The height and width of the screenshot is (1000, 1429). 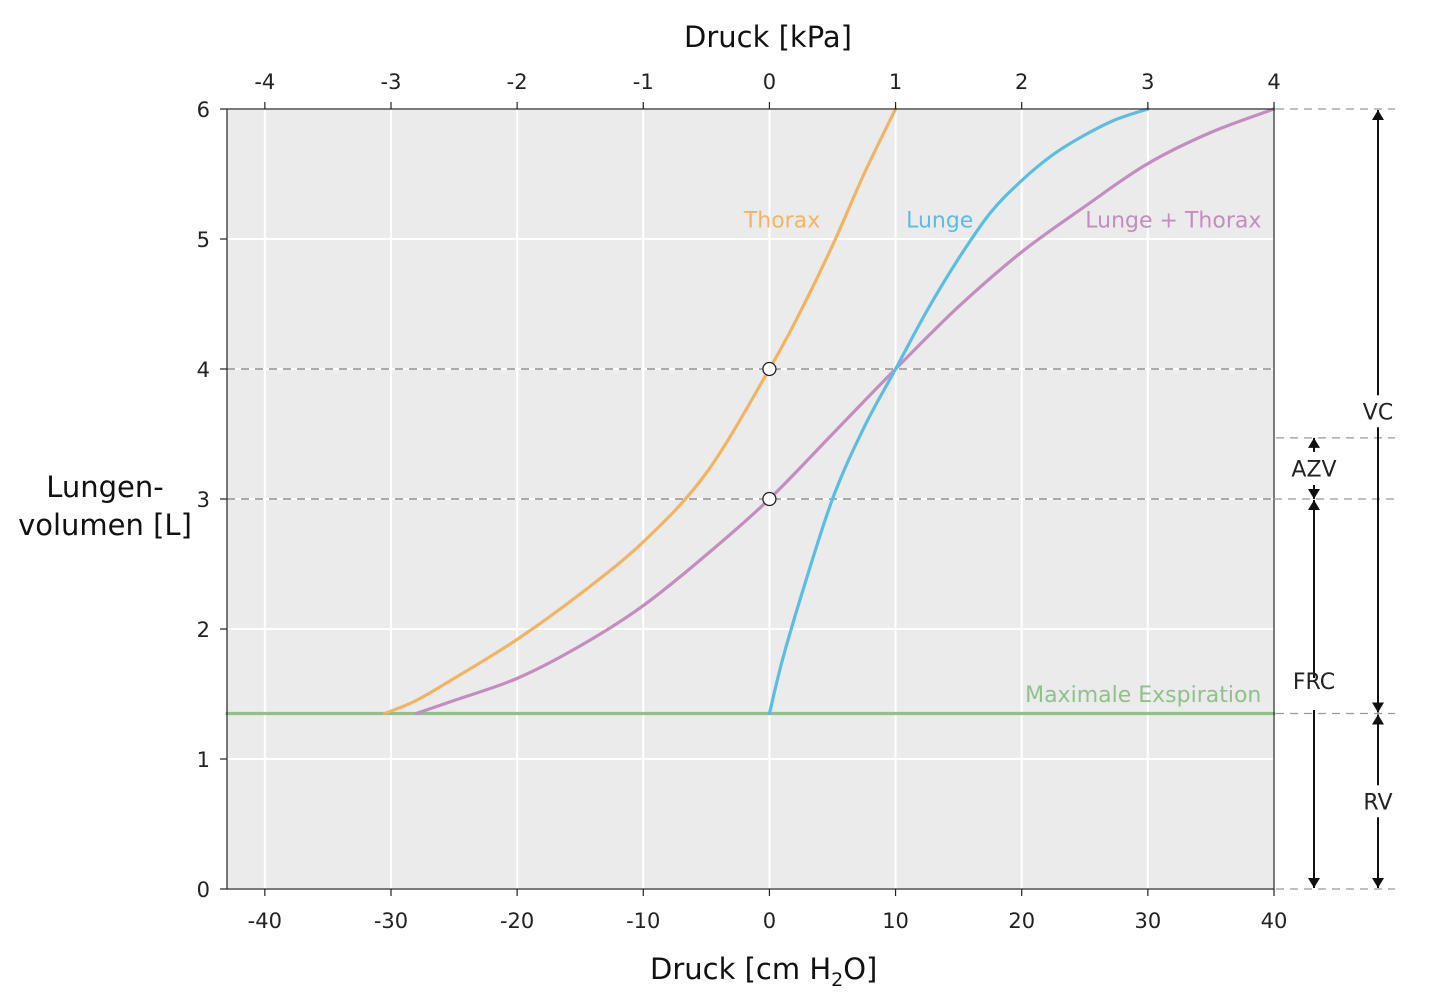 I want to click on x-axis-title-bottom: Druck [cm H2O], so click(x=763, y=971).